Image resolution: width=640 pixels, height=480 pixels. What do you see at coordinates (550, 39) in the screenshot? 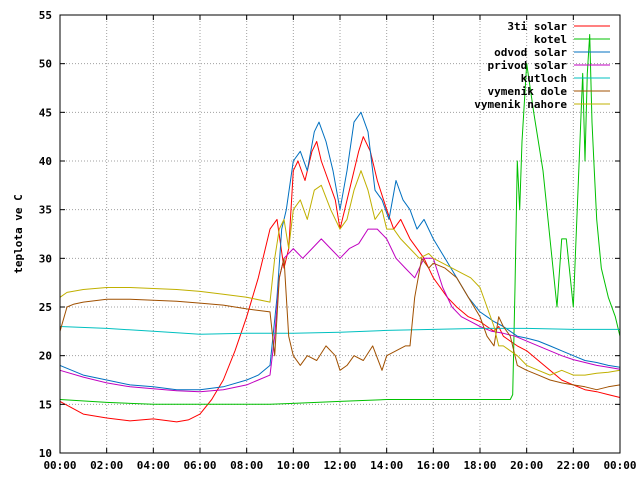
I see `legend-label: kotel` at bounding box center [550, 39].